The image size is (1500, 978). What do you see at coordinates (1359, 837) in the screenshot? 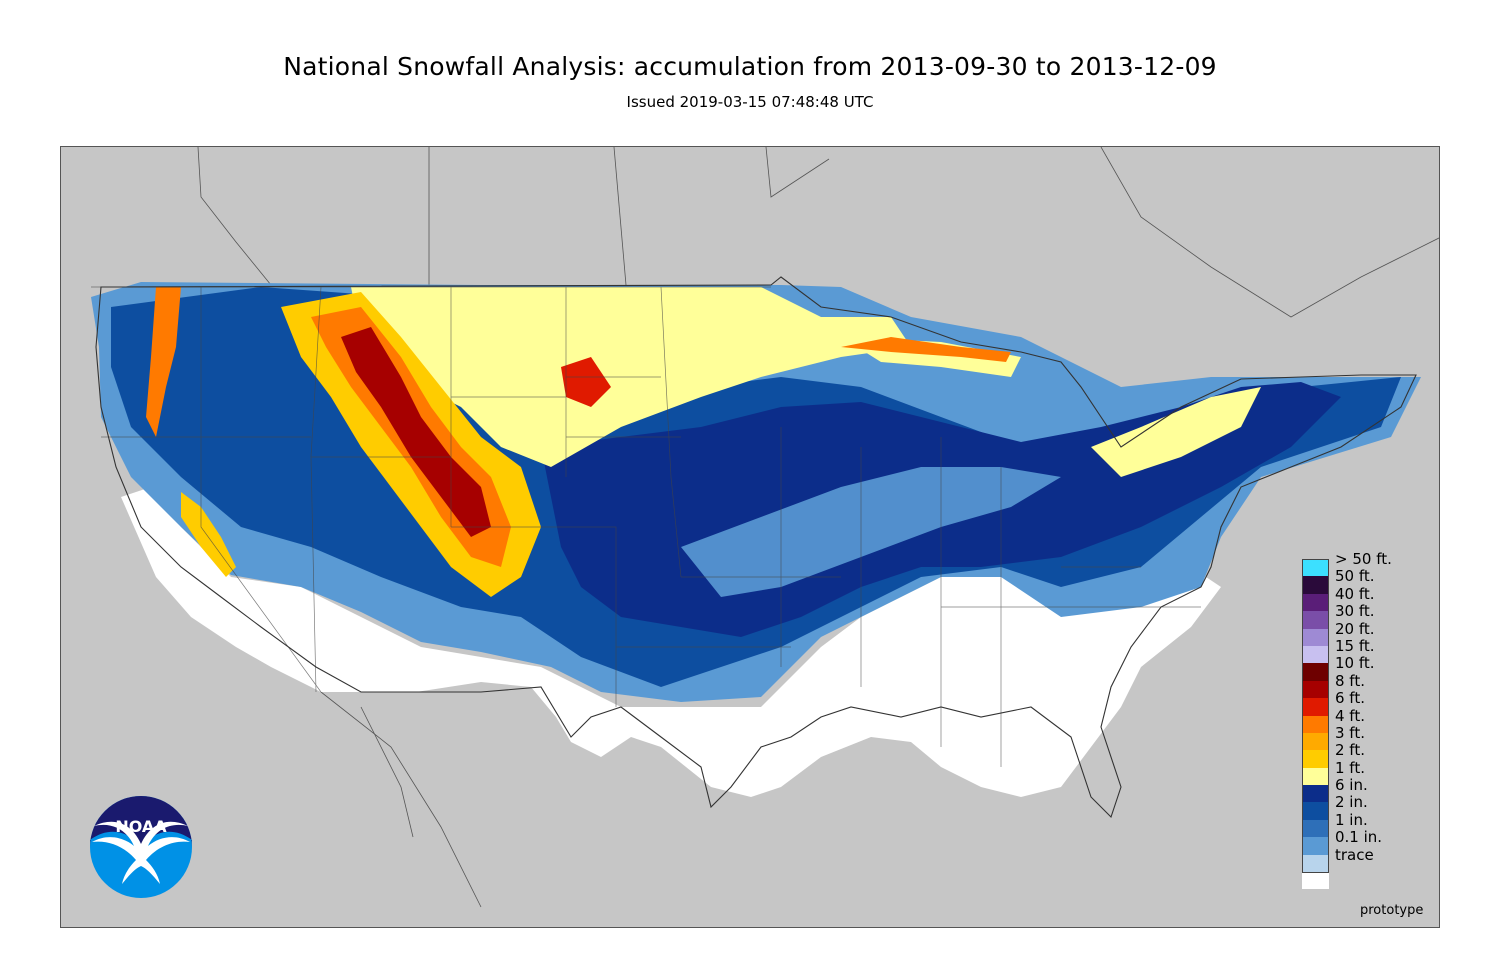
I see `legend-label: 0.1 in.` at bounding box center [1359, 837].